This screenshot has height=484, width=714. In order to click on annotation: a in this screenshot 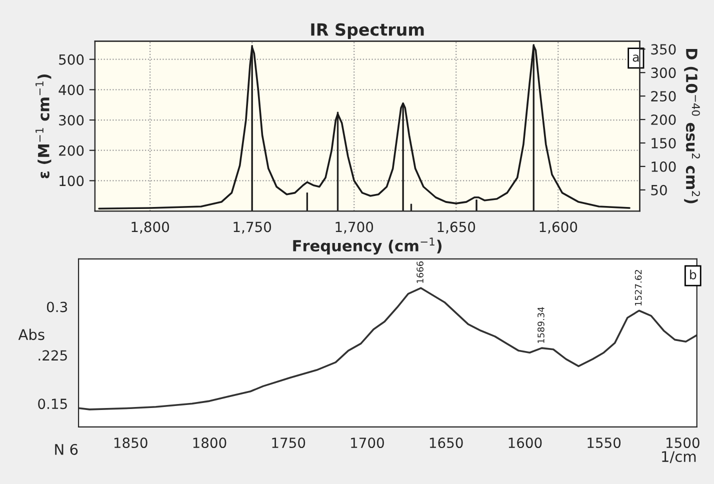, I will do `click(635, 58)`.